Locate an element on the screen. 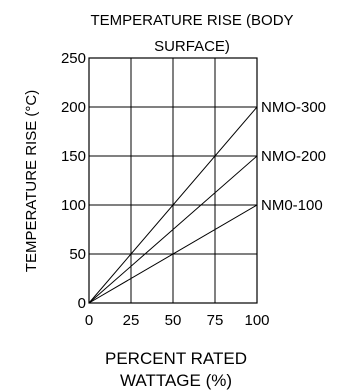  chart-title-line-1: TEMPERATURE RISE (BODY is located at coordinates (191, 20).